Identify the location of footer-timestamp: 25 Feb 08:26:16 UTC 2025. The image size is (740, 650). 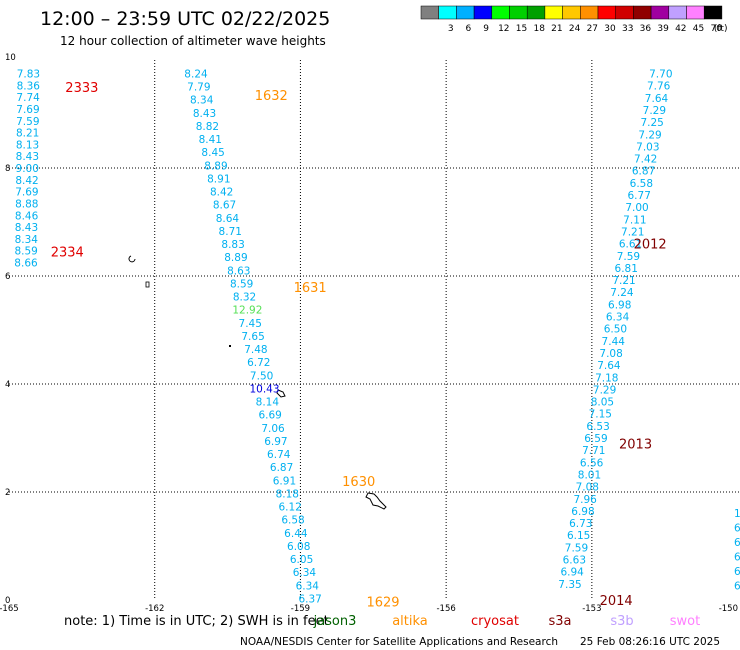
(650, 642).